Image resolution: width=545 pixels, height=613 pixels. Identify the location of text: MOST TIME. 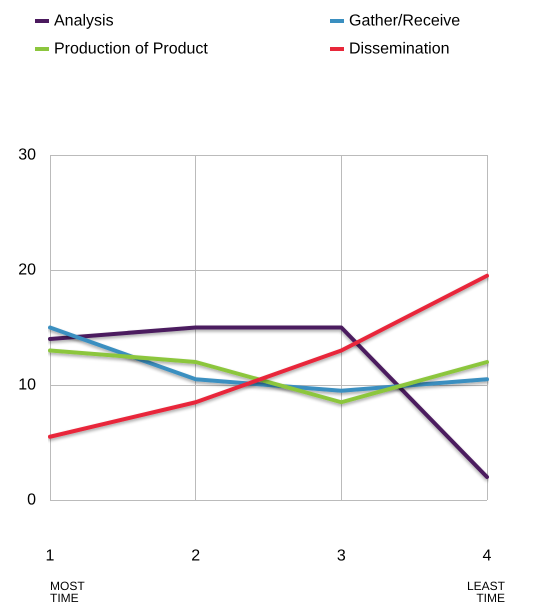
(68, 592).